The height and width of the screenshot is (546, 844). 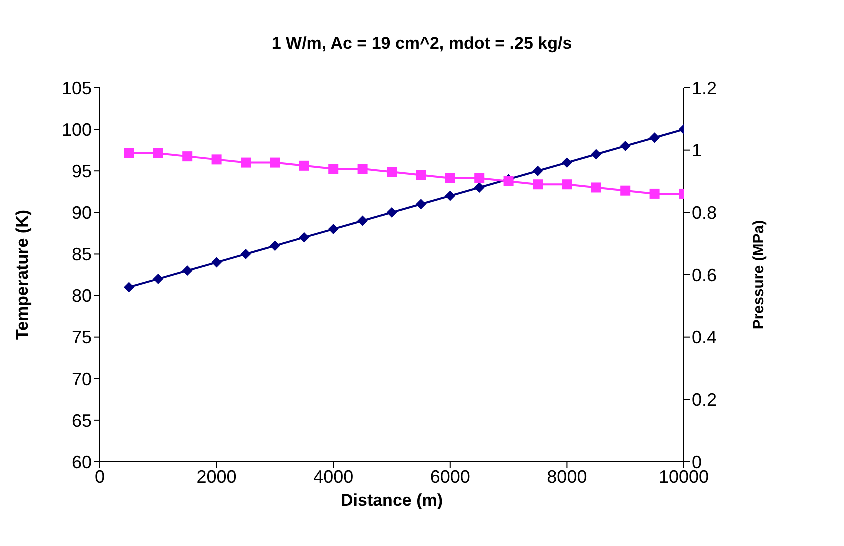 What do you see at coordinates (216, 476) in the screenshot?
I see `x-tick-label: 2000` at bounding box center [216, 476].